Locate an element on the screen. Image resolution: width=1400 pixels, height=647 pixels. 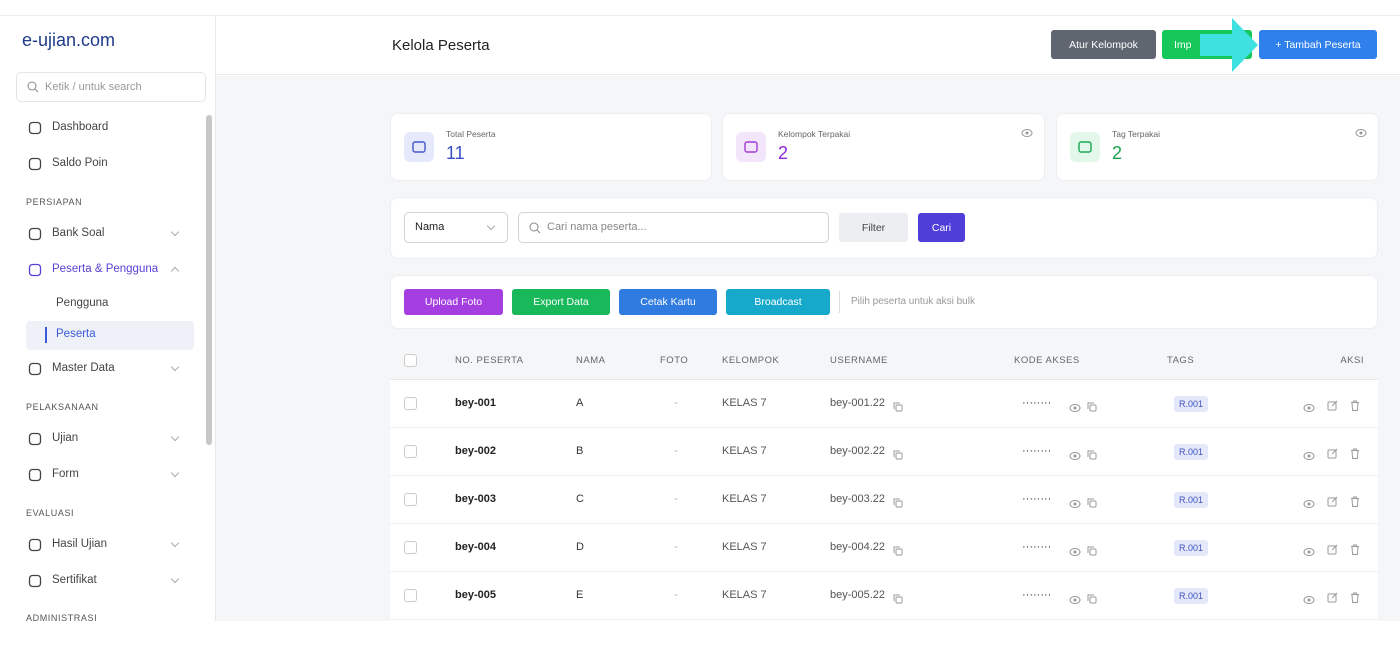
nav-item: Pengguna is located at coordinates (82, 303).